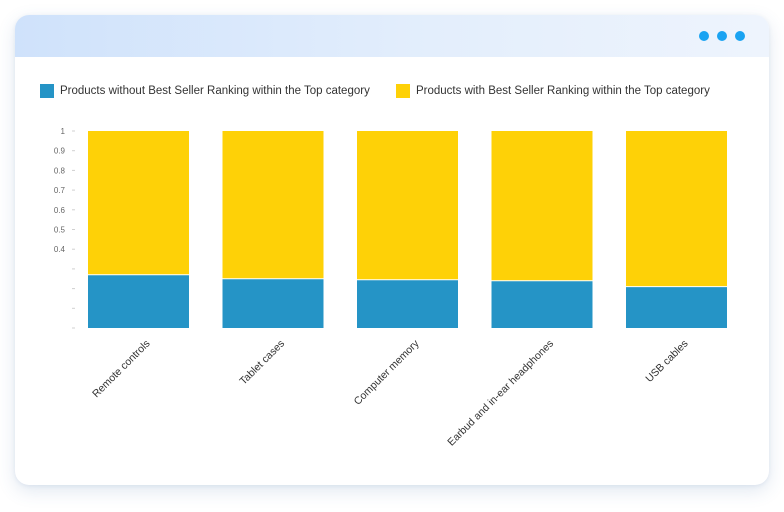 The image size is (784, 512). What do you see at coordinates (63, 131) in the screenshot?
I see `y-tick-label: 1` at bounding box center [63, 131].